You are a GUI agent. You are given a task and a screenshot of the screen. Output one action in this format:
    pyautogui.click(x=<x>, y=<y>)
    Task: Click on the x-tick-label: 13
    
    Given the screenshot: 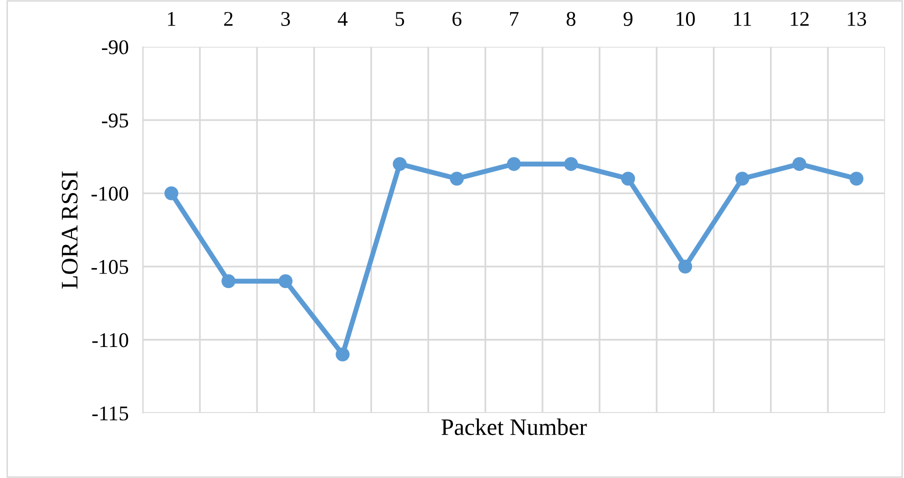 What is the action you would take?
    pyautogui.click(x=857, y=19)
    